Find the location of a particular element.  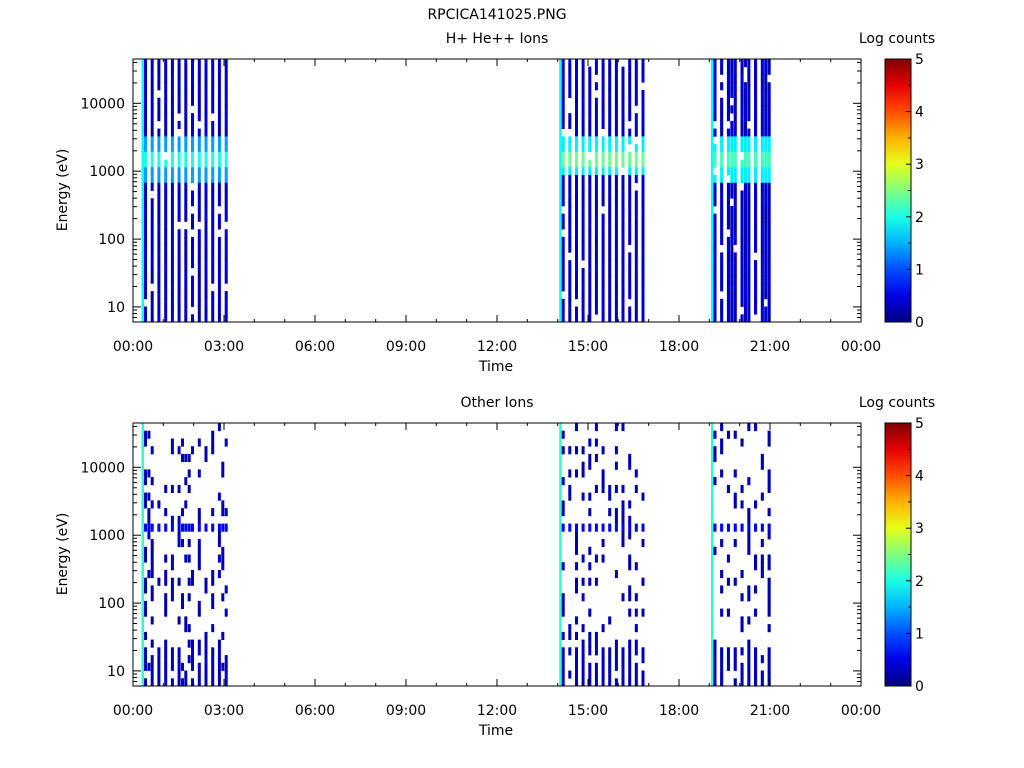

panel-title: Other Ions is located at coordinates (496, 403).